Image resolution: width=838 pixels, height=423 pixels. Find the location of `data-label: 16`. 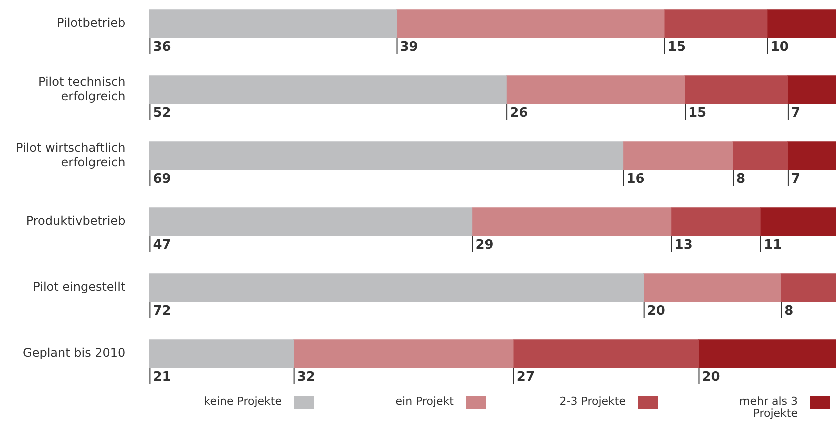

data-label: 16 is located at coordinates (635, 179).